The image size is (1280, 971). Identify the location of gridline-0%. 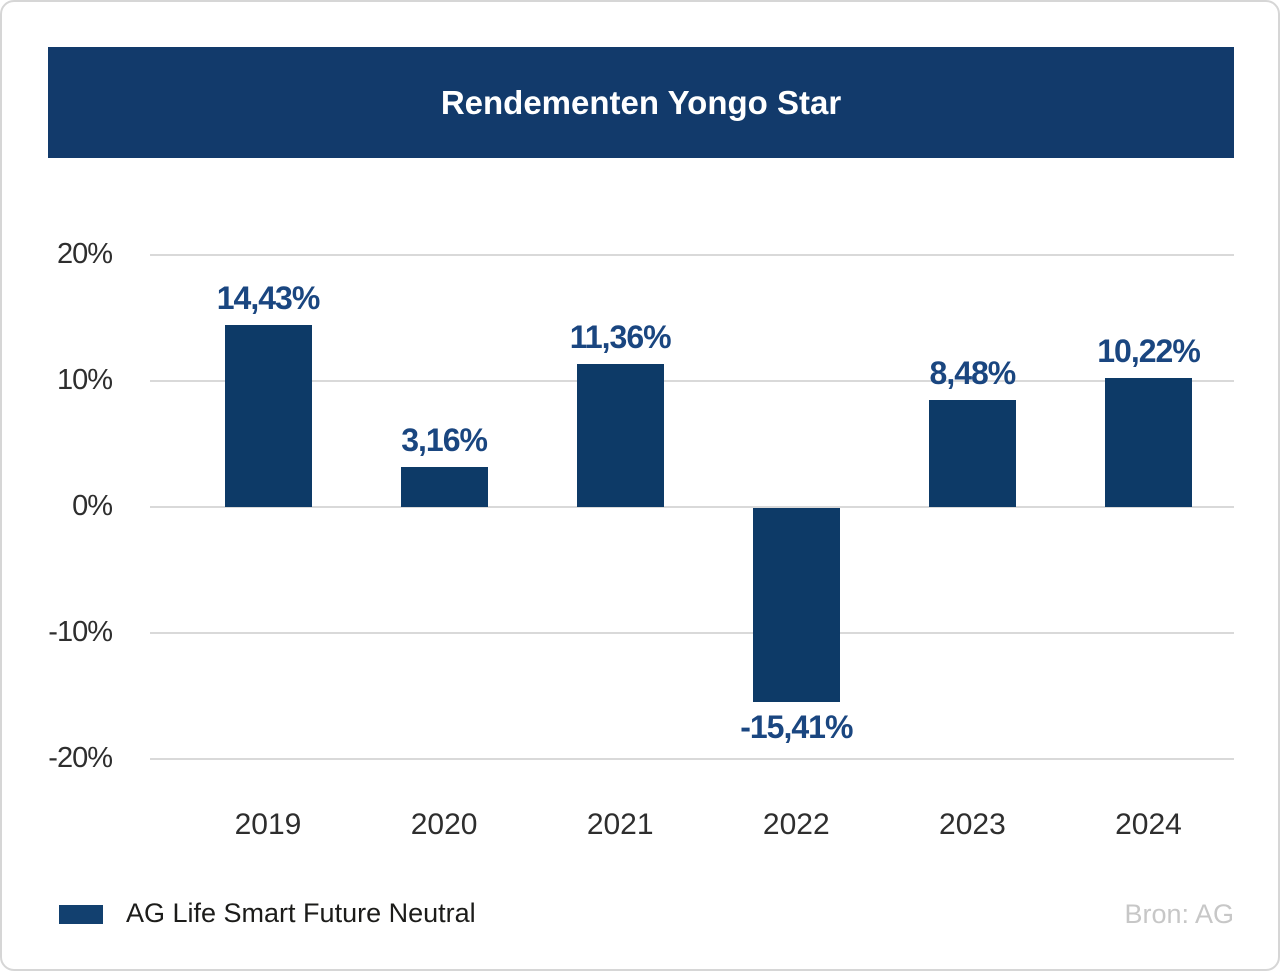
(692, 507).